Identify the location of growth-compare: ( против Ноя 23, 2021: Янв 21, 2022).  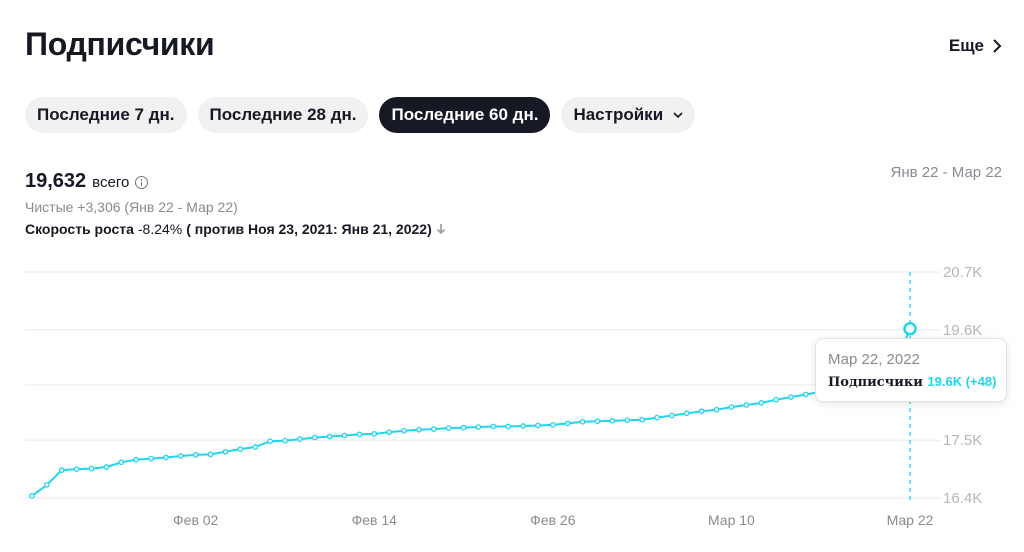
(309, 229).